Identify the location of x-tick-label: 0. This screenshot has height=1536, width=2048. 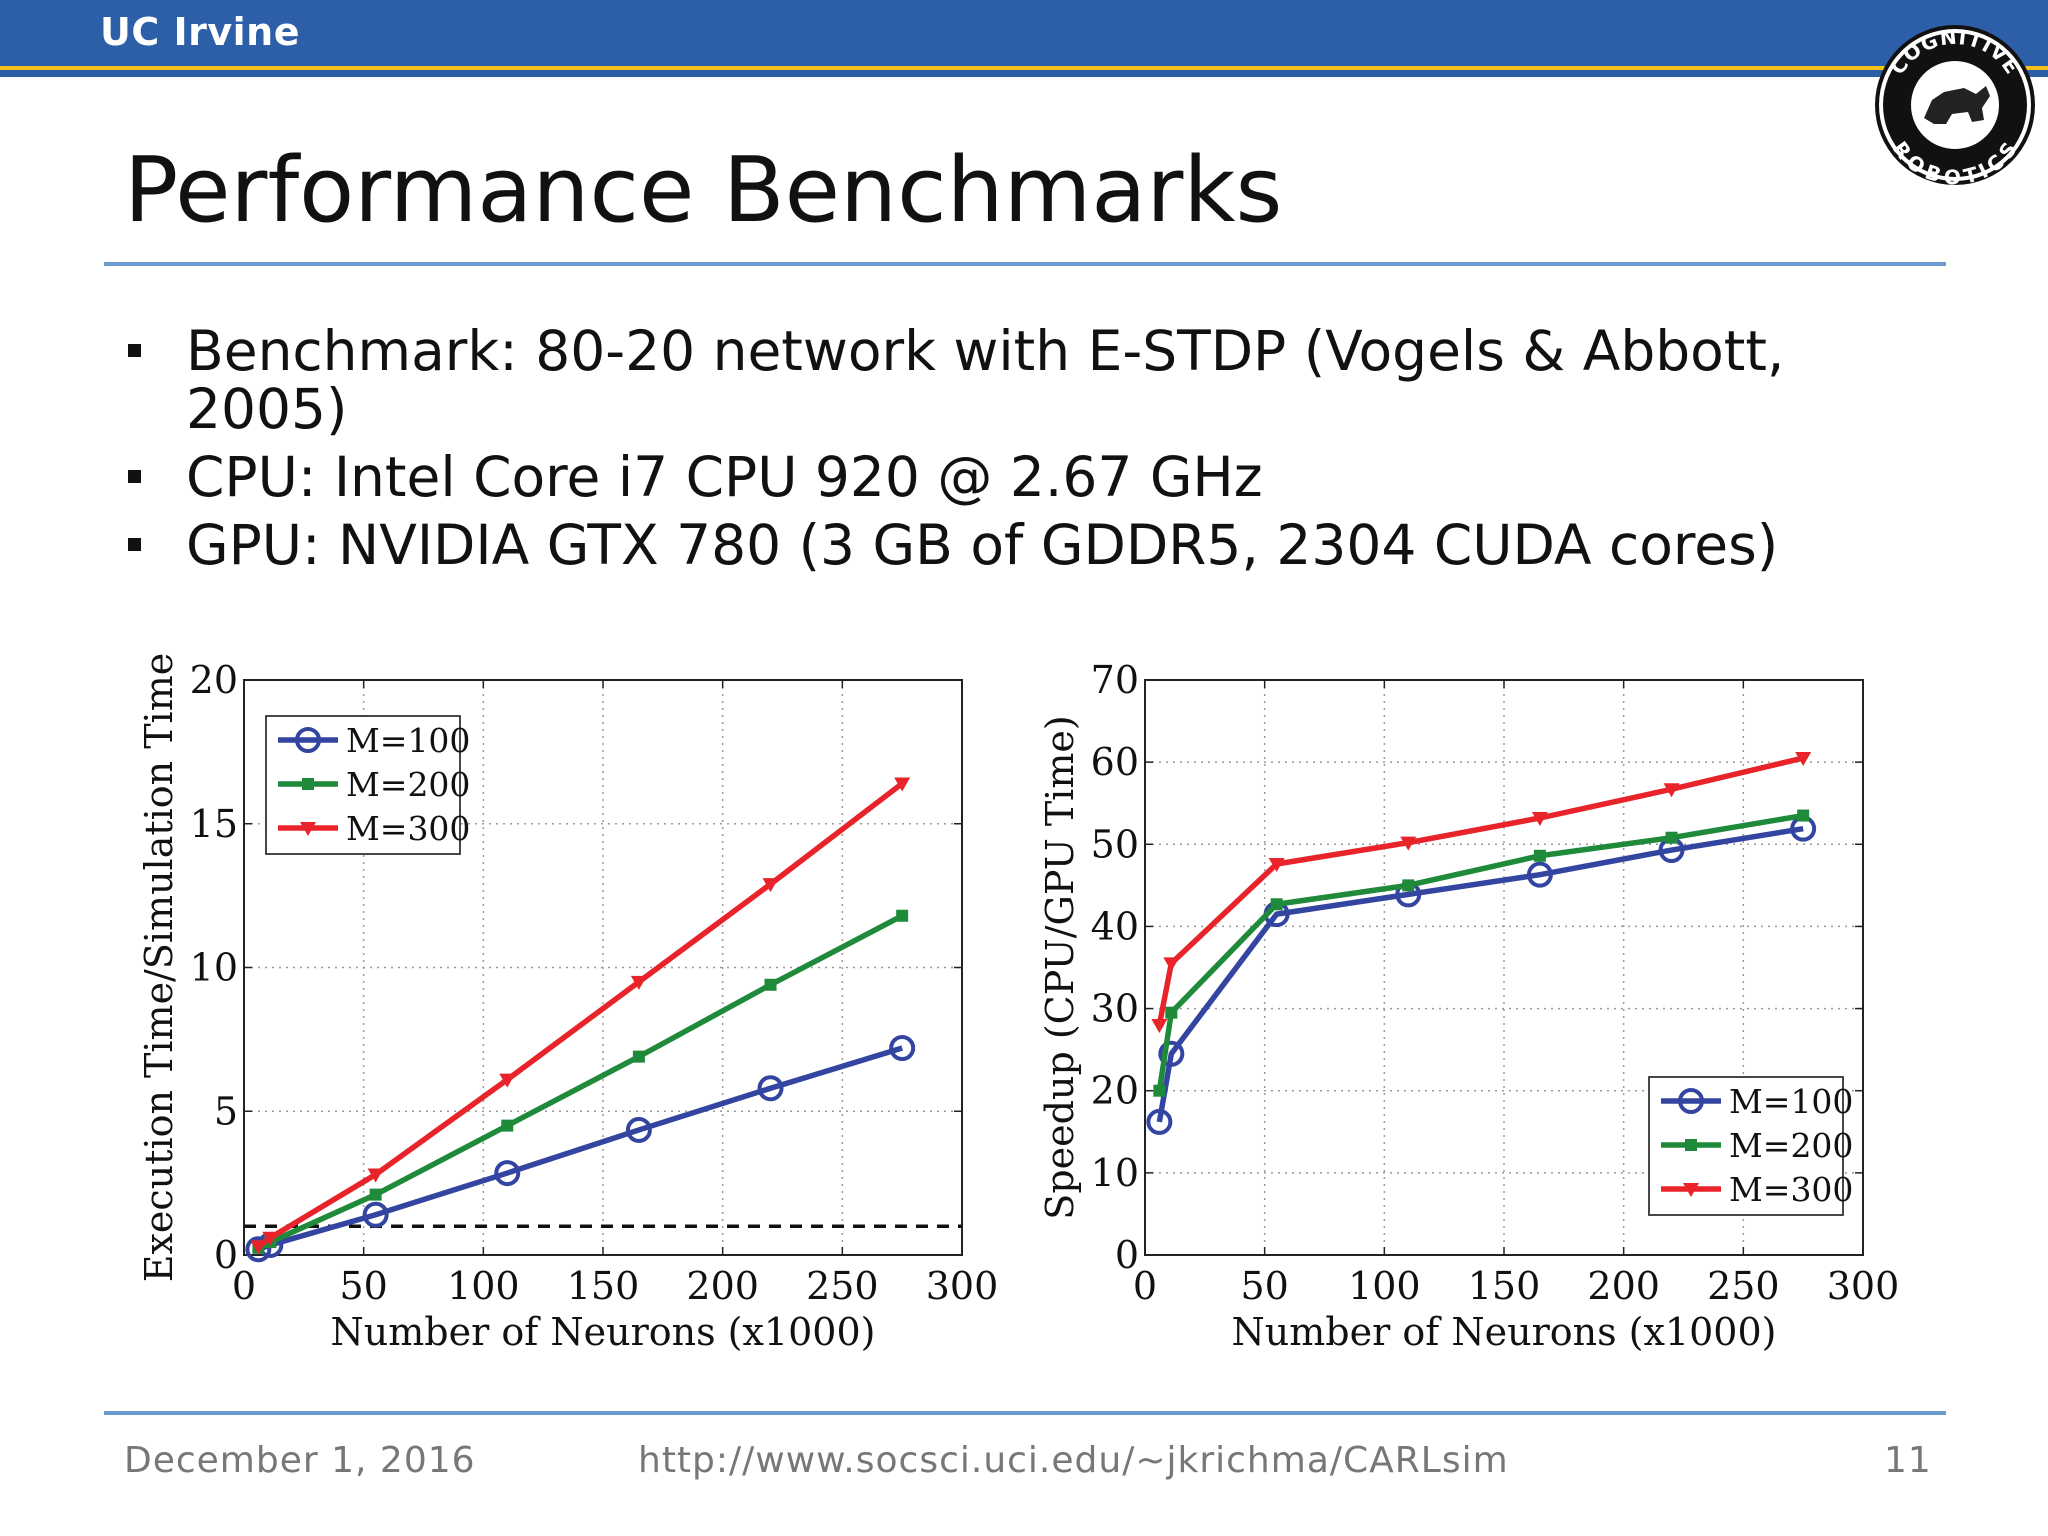
(244, 1286).